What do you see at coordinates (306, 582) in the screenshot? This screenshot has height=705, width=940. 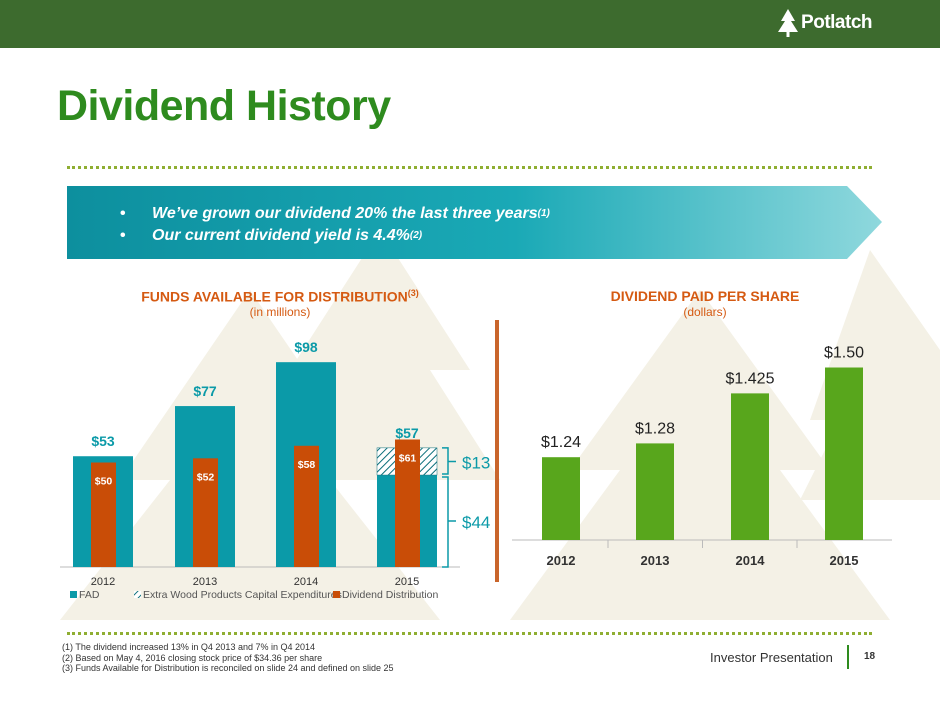 I see `fad-x-tick: 2014` at bounding box center [306, 582].